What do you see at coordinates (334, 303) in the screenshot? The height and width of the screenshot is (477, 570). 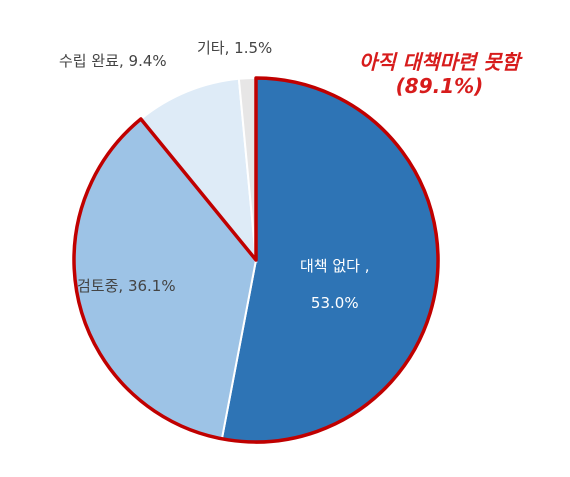 I see `slice-value-no-plan: 53.0%` at bounding box center [334, 303].